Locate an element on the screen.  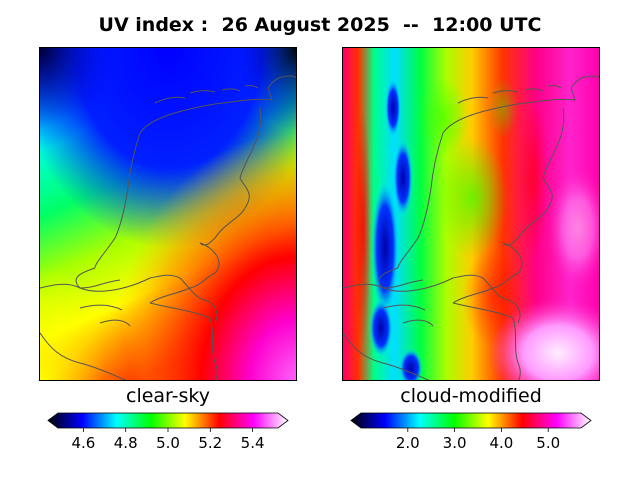
colorbar-tick-label: 5.2 is located at coordinates (210, 443).